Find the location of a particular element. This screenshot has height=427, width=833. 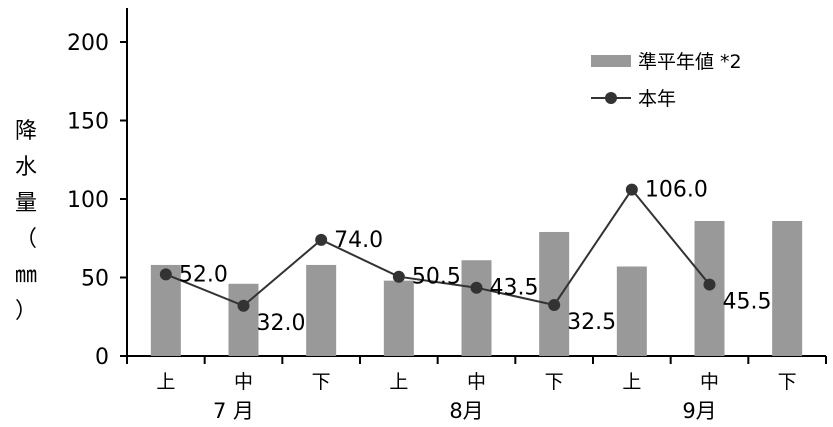

y-axis-title-char: 量 is located at coordinates (26, 203).